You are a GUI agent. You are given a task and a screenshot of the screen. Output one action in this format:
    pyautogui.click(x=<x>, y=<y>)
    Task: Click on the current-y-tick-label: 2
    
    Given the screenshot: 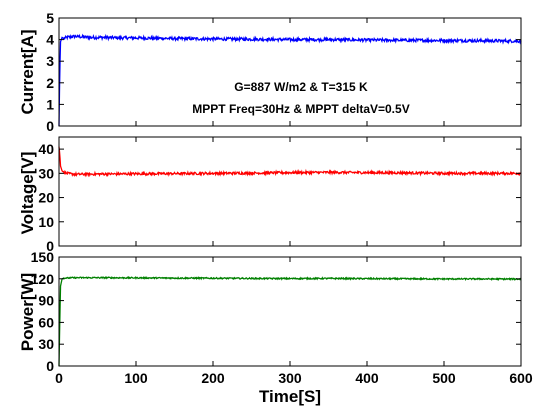 What is the action you would take?
    pyautogui.click(x=50, y=83)
    